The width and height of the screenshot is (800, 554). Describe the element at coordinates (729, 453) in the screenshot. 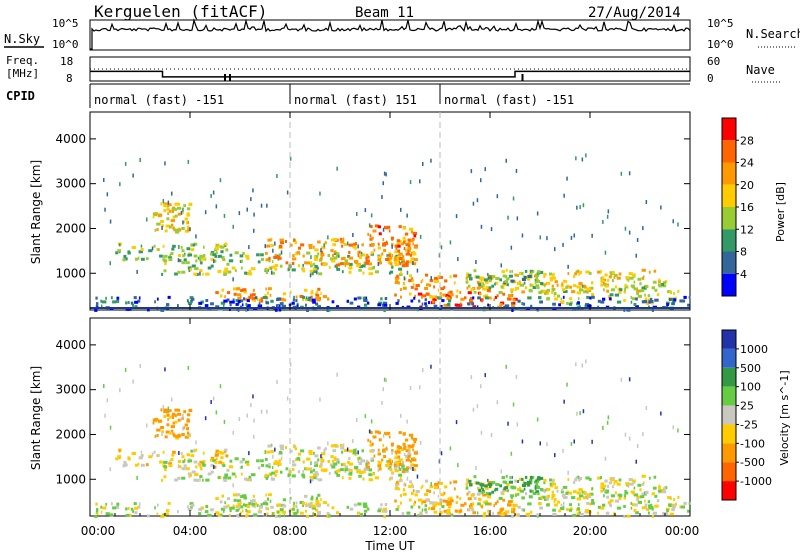

I see `velocity-cbar-color-step` at that location.